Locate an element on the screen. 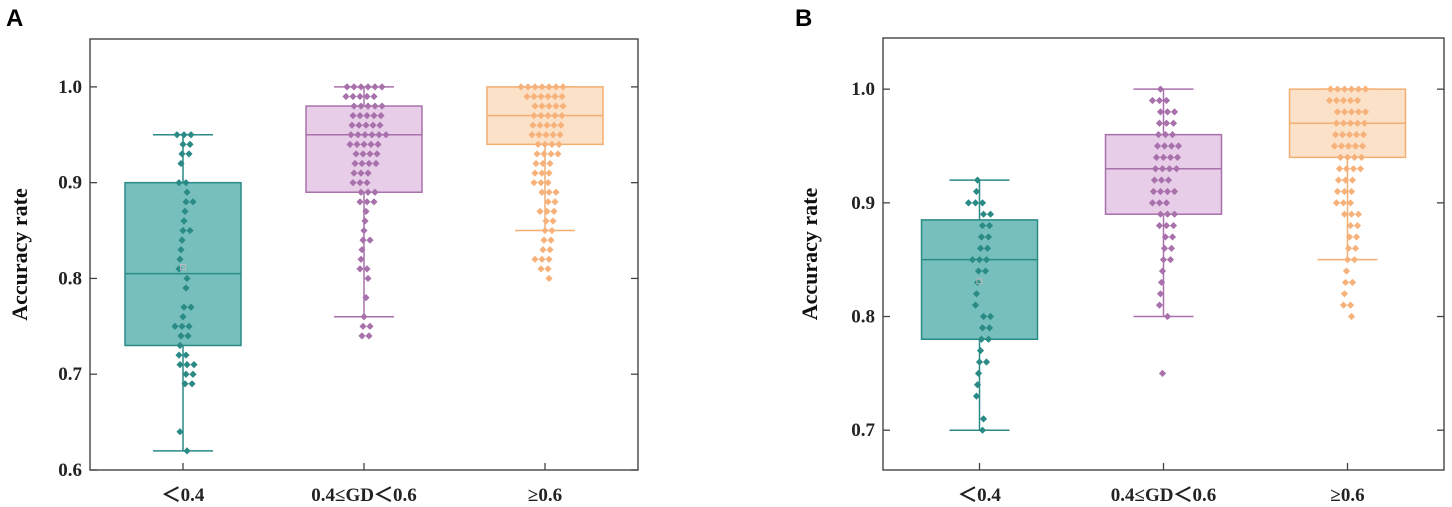 The image size is (1452, 507). category-label: ＜0.4 is located at coordinates (183, 495).